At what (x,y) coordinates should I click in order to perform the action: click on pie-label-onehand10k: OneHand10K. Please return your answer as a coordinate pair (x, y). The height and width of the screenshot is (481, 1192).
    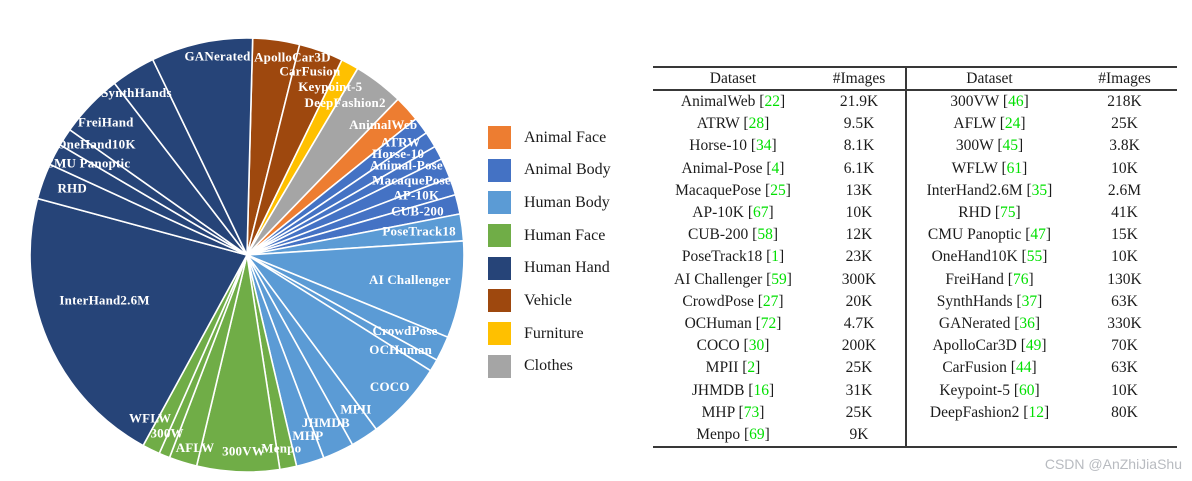
    Looking at the image, I should click on (96, 143).